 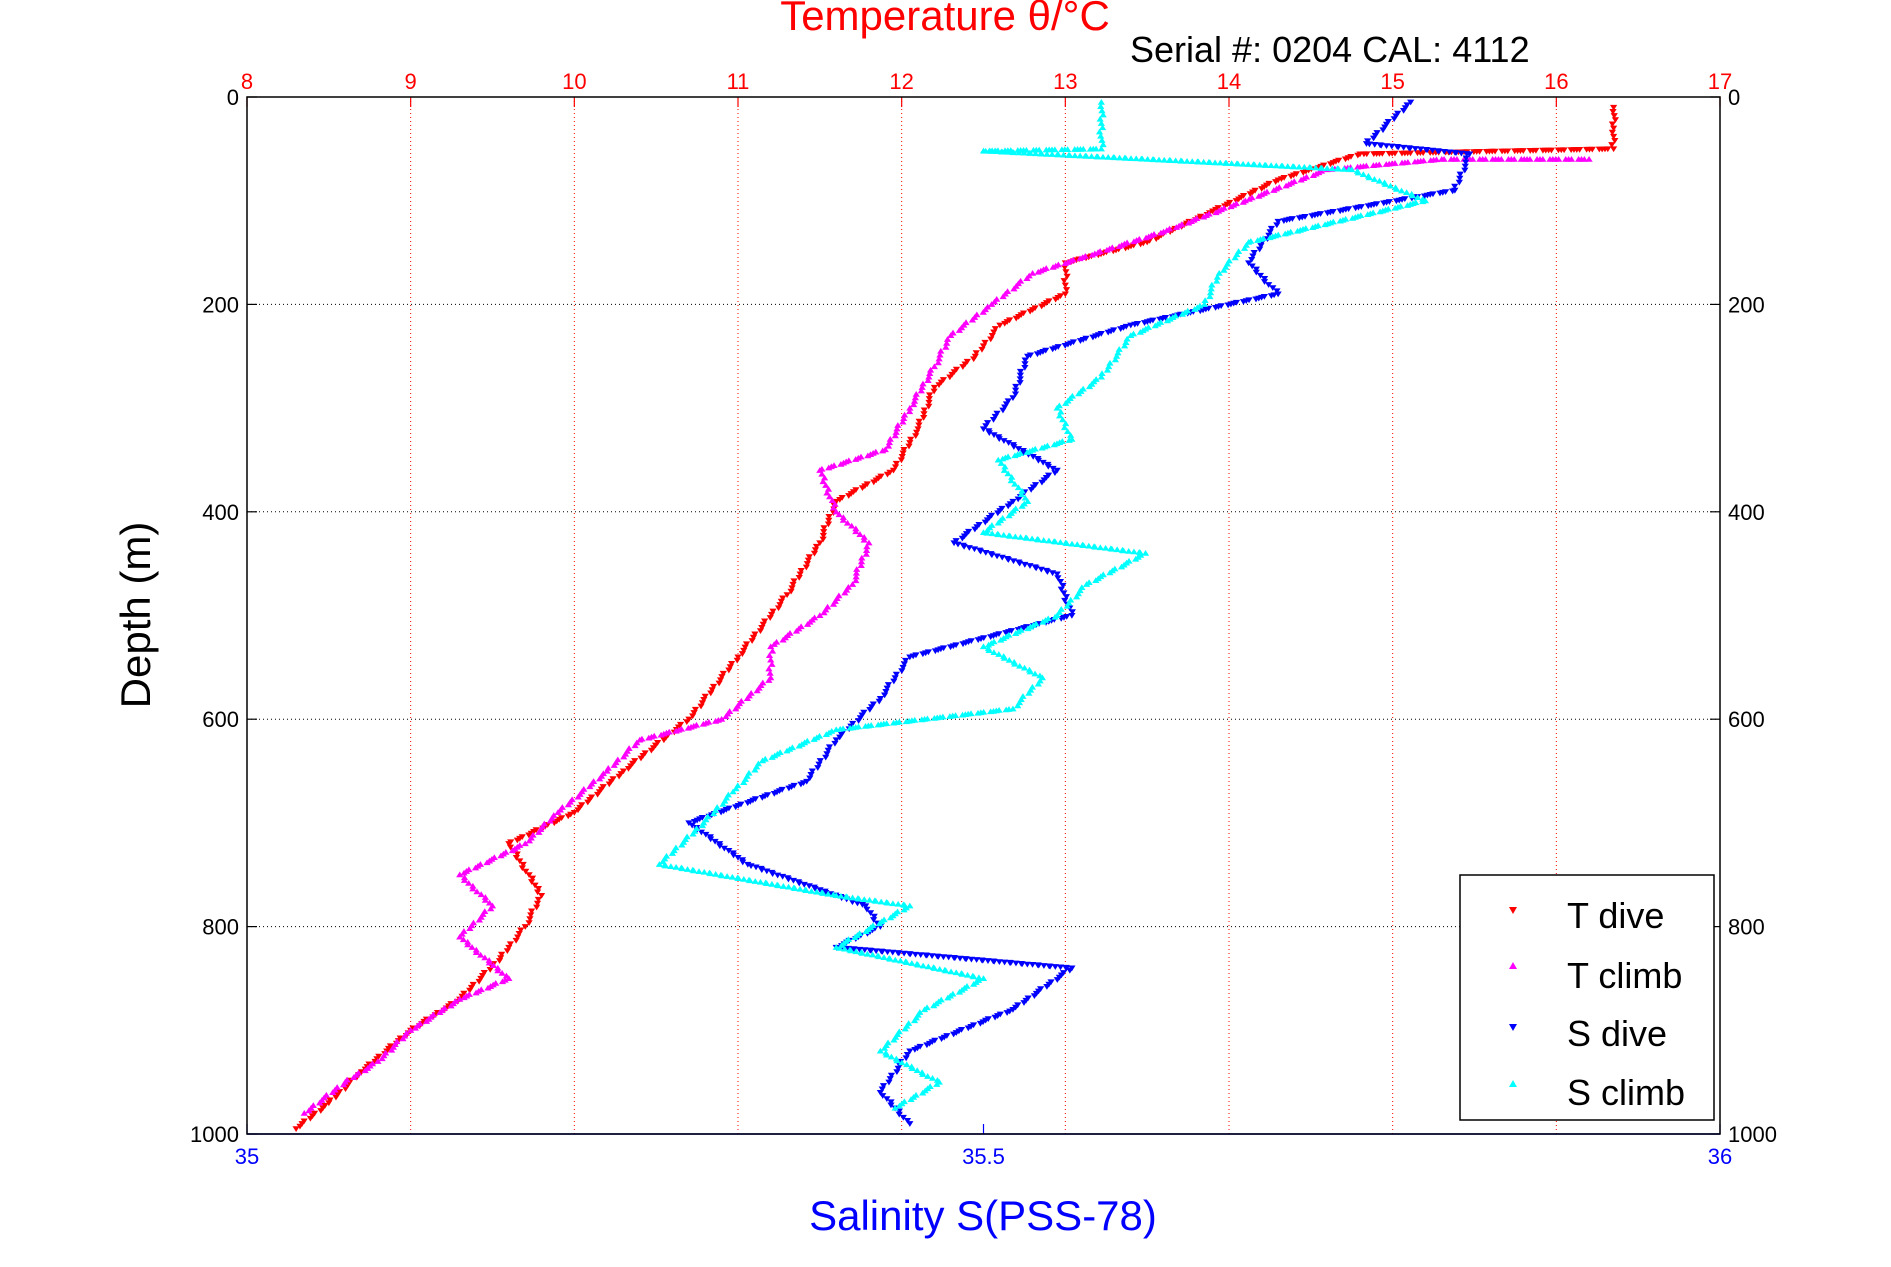 I want to click on legend-label-s-dive: S dive, so click(x=1617, y=1033).